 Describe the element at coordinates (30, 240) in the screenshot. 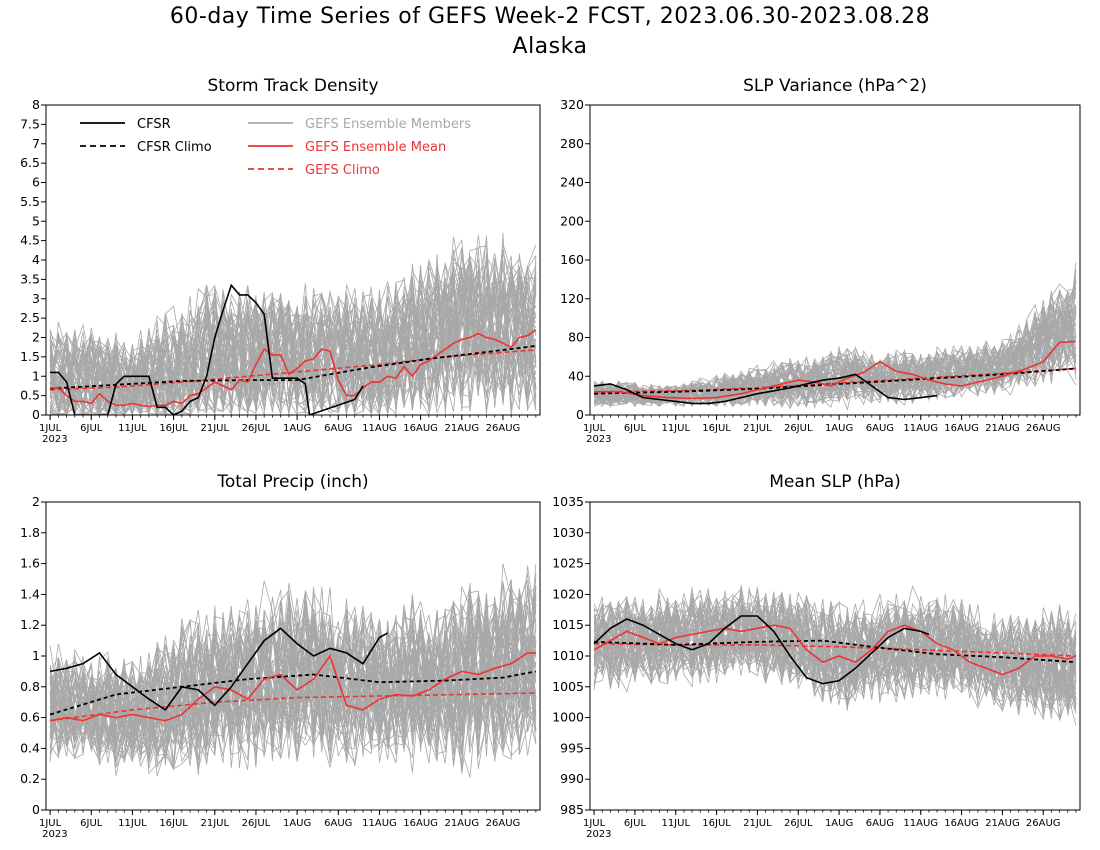

I see `y-tick-label: 4.5` at that location.